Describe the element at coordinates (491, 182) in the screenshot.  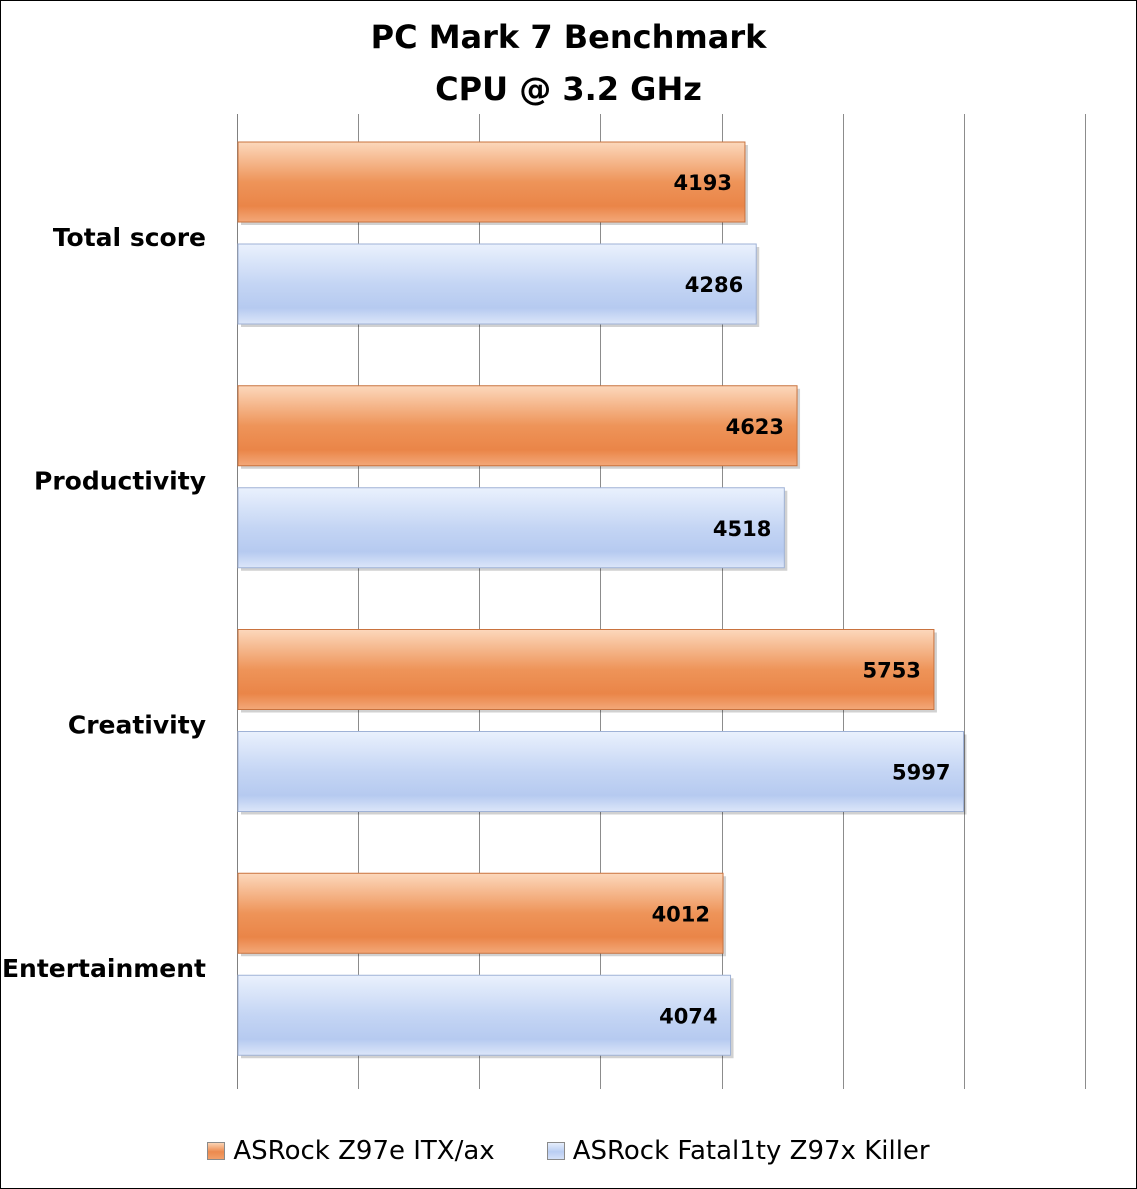
I see `bar-s0-c0` at that location.